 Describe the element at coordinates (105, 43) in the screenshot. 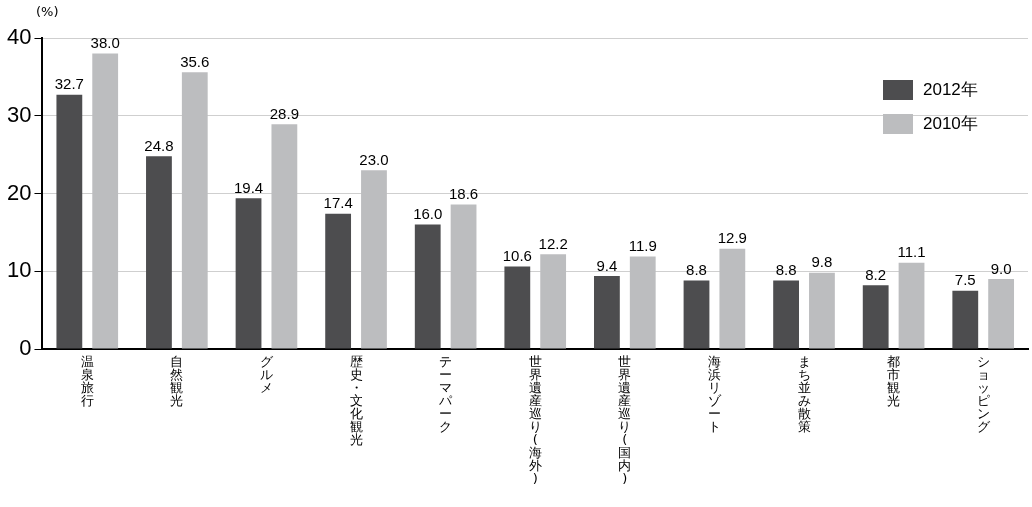

I see `data-label: 38.0` at that location.